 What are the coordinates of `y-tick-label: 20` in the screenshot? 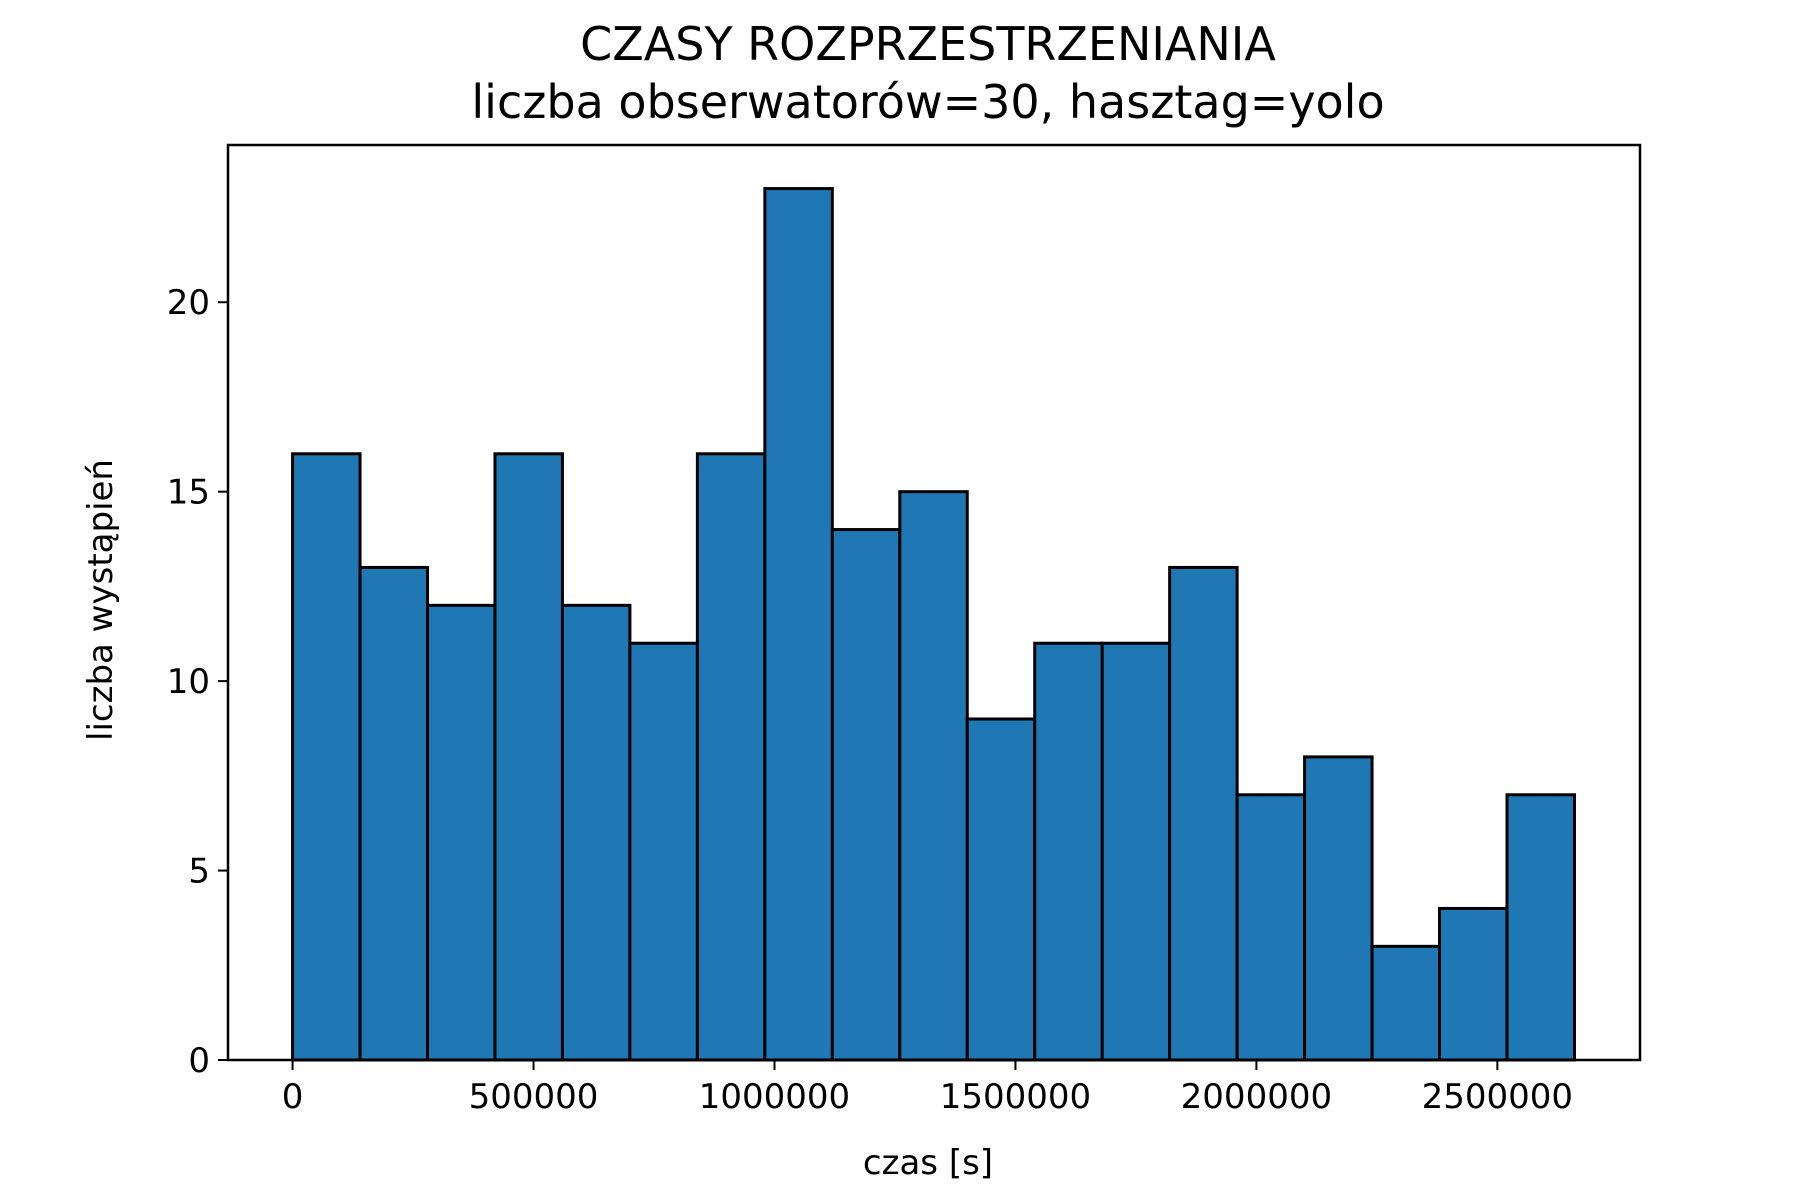 It's located at (188, 303).